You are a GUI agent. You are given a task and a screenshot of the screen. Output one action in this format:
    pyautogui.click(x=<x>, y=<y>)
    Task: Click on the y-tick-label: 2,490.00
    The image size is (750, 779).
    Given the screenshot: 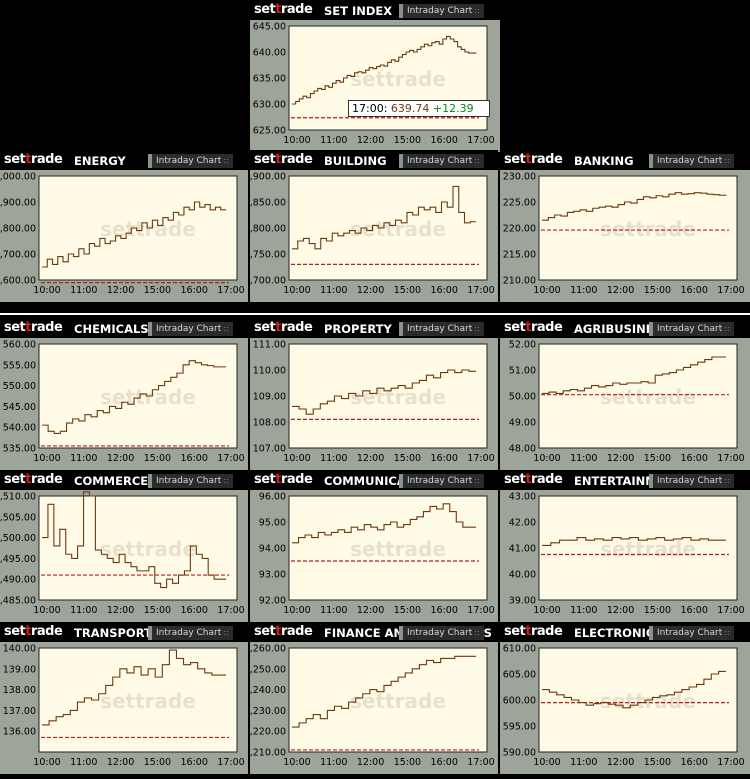 What is the action you would take?
    pyautogui.click(x=18, y=580)
    